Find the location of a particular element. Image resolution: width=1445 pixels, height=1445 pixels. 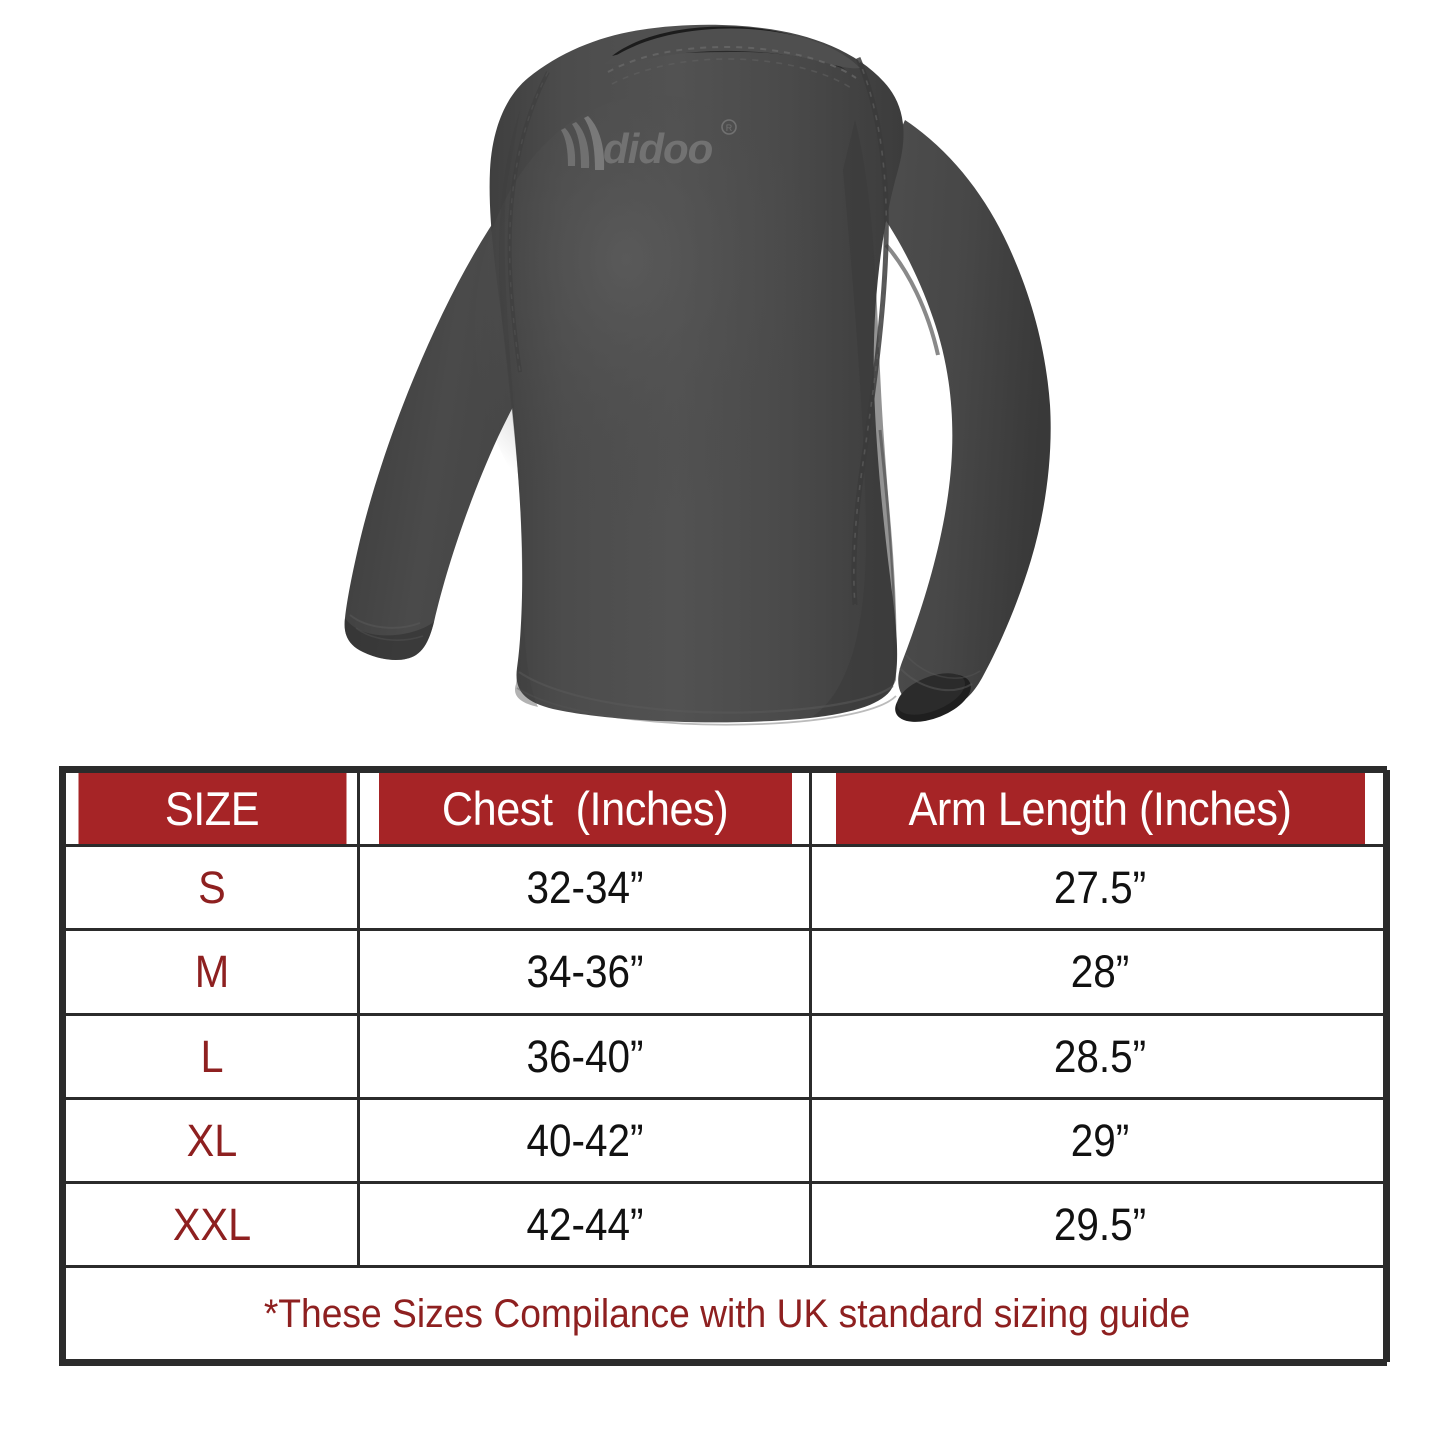

size-label-m: M is located at coordinates (211, 972).